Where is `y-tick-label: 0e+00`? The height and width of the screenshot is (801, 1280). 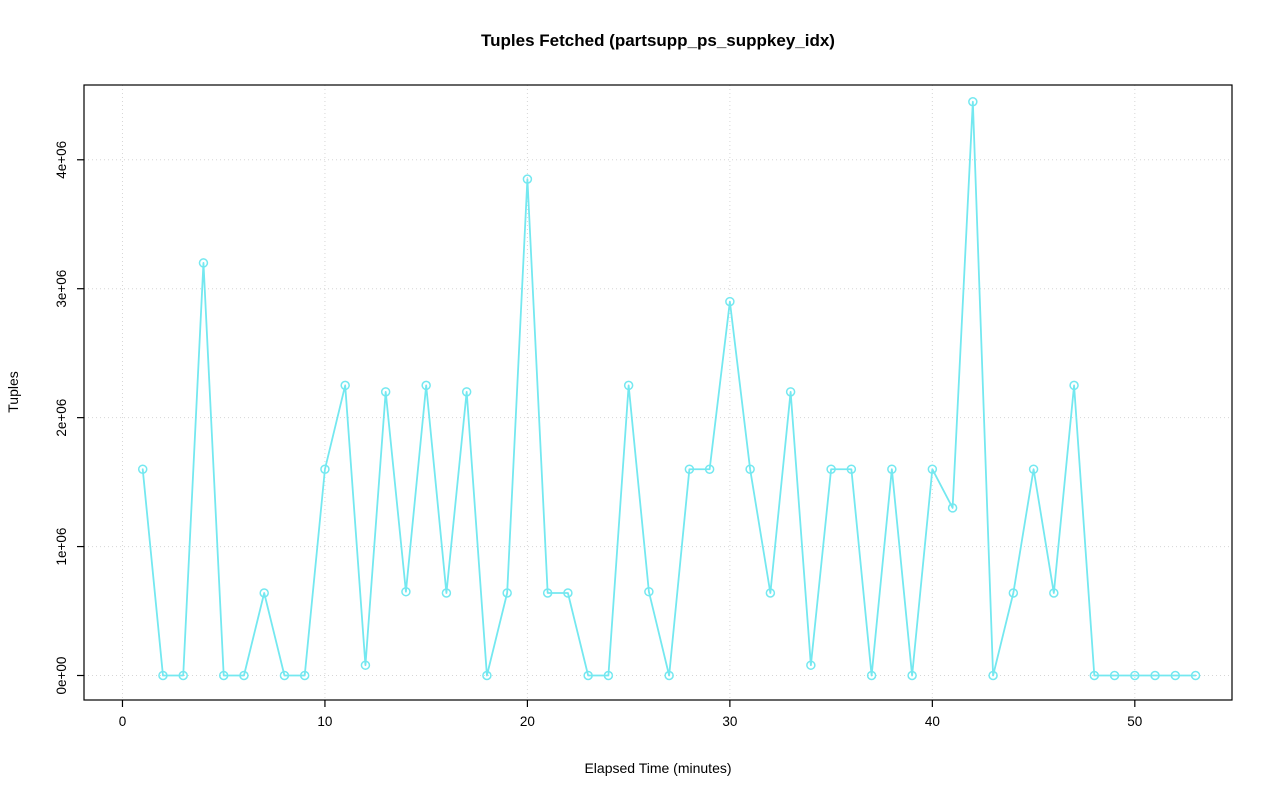 y-tick-label: 0e+00 is located at coordinates (61, 676).